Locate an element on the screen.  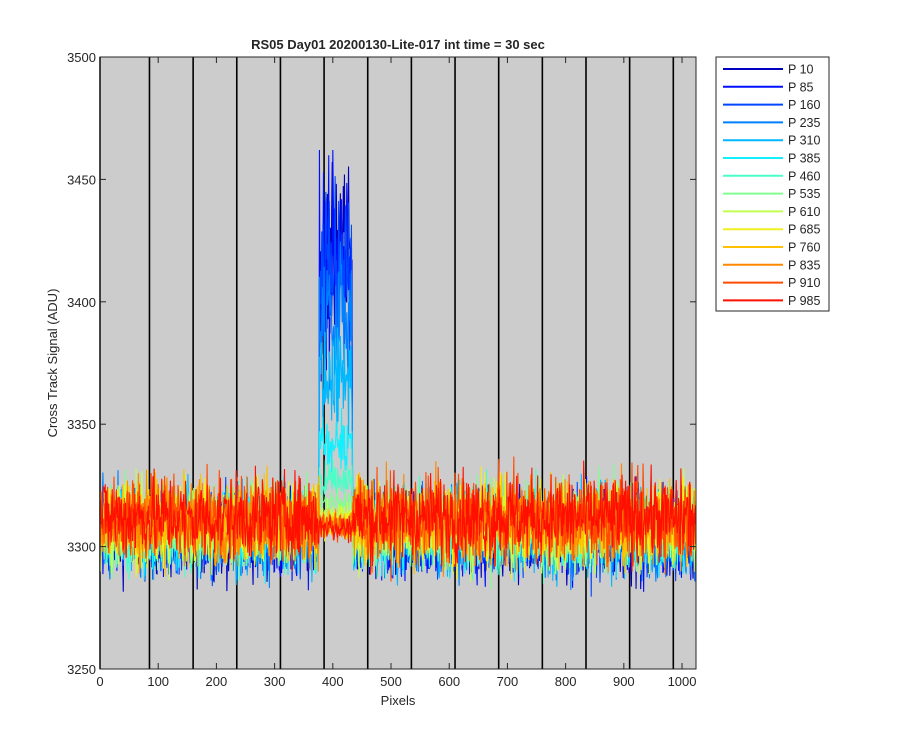
x-tick-label: 600 is located at coordinates (449, 681).